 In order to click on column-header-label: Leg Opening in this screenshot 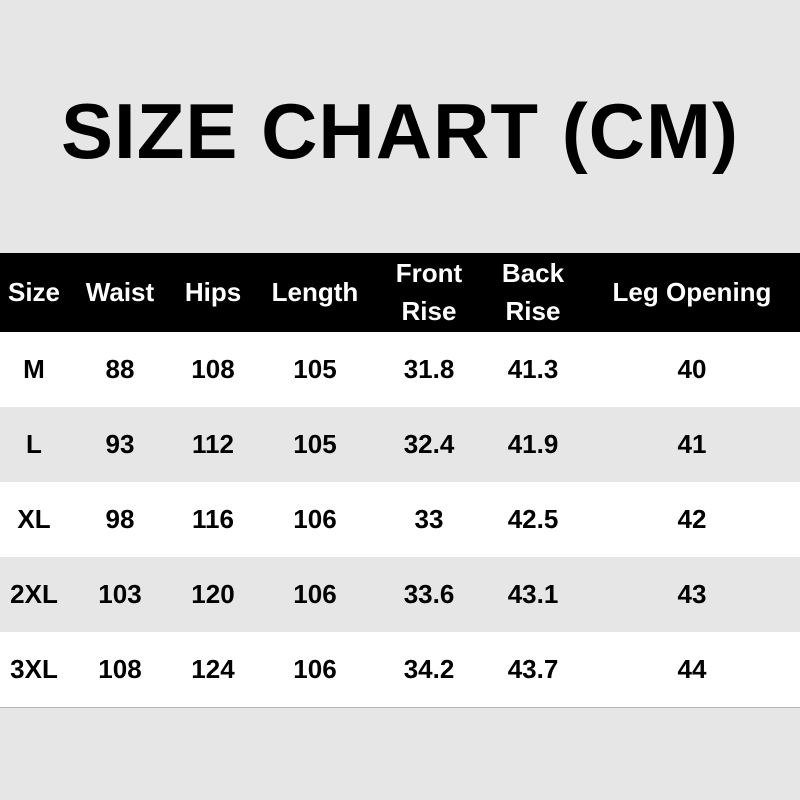, I will do `click(692, 291)`.